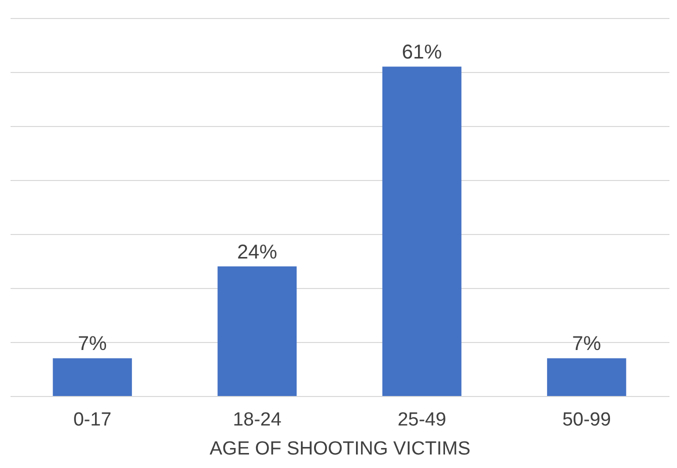  I want to click on x-tick-label: 18-24, so click(257, 420).